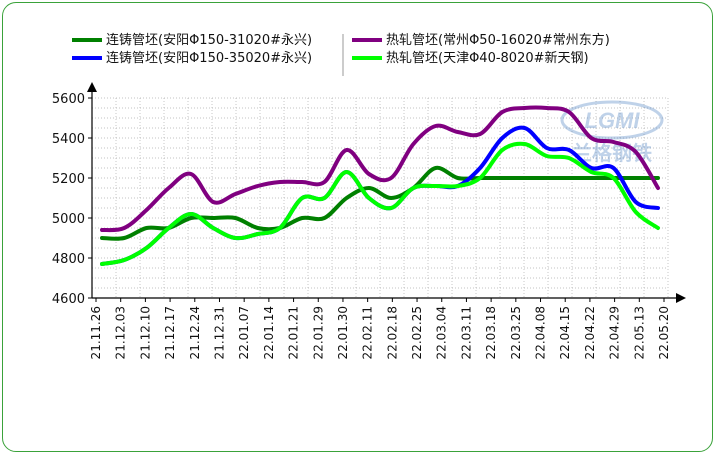  Describe the element at coordinates (68, 179) in the screenshot. I see `y-tick-label: 5200` at that location.